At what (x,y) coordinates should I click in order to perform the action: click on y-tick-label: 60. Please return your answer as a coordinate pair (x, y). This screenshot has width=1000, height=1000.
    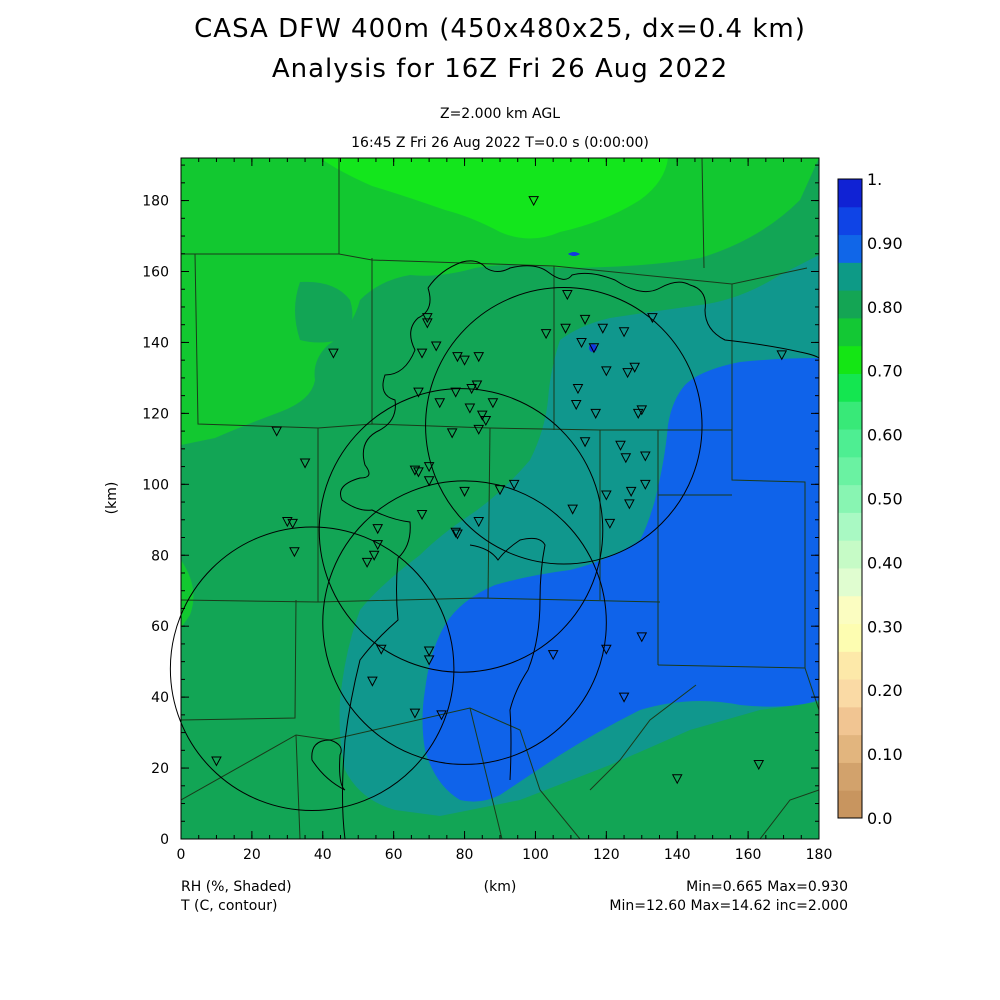
    Looking at the image, I should click on (160, 627).